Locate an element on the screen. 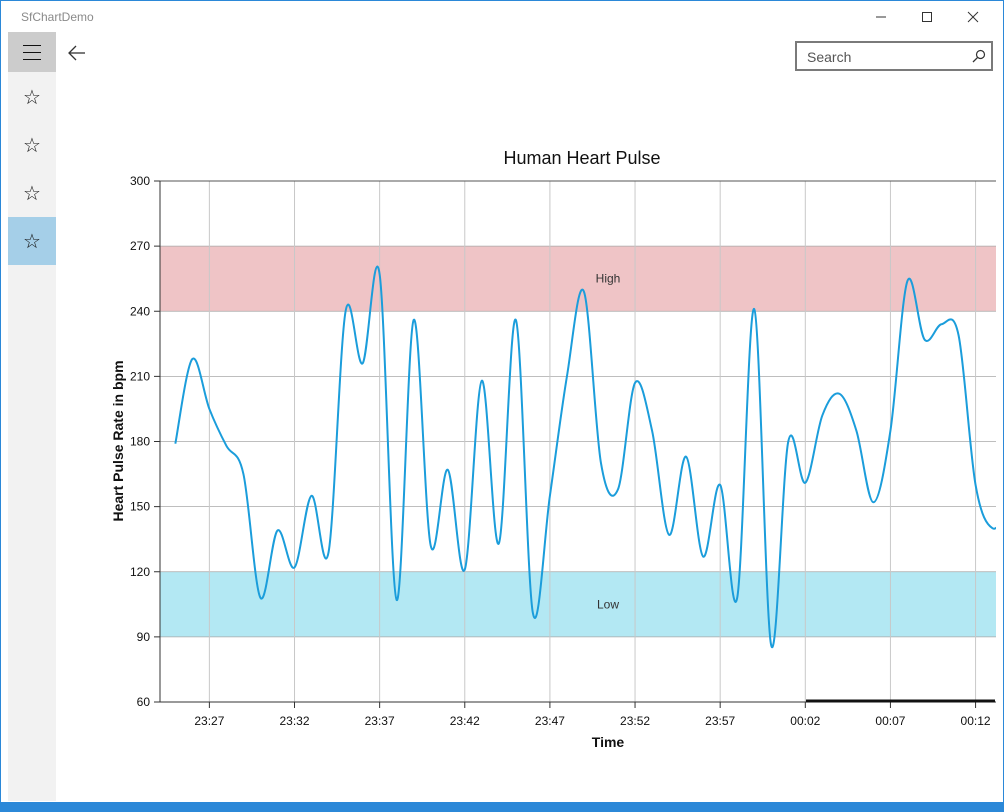 The height and width of the screenshot is (812, 1004). y-tick-label: 180 is located at coordinates (140, 442).